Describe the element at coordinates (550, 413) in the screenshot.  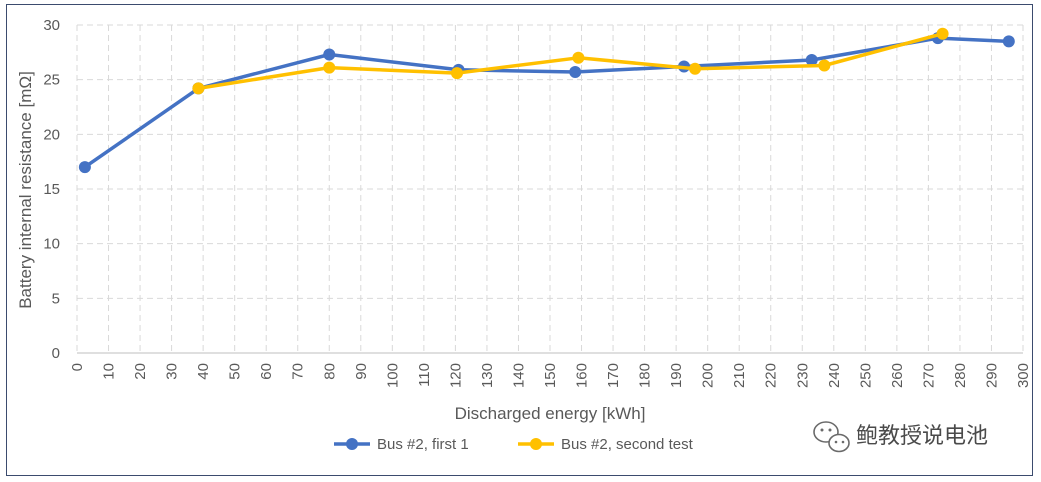
I see `x-axis-title: Discharged energy [kWh]` at that location.